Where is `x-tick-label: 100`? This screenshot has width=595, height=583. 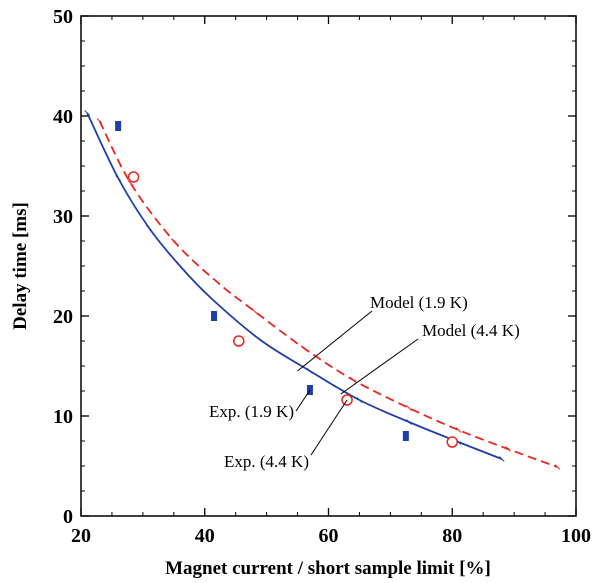
x-tick-label: 100 is located at coordinates (576, 536).